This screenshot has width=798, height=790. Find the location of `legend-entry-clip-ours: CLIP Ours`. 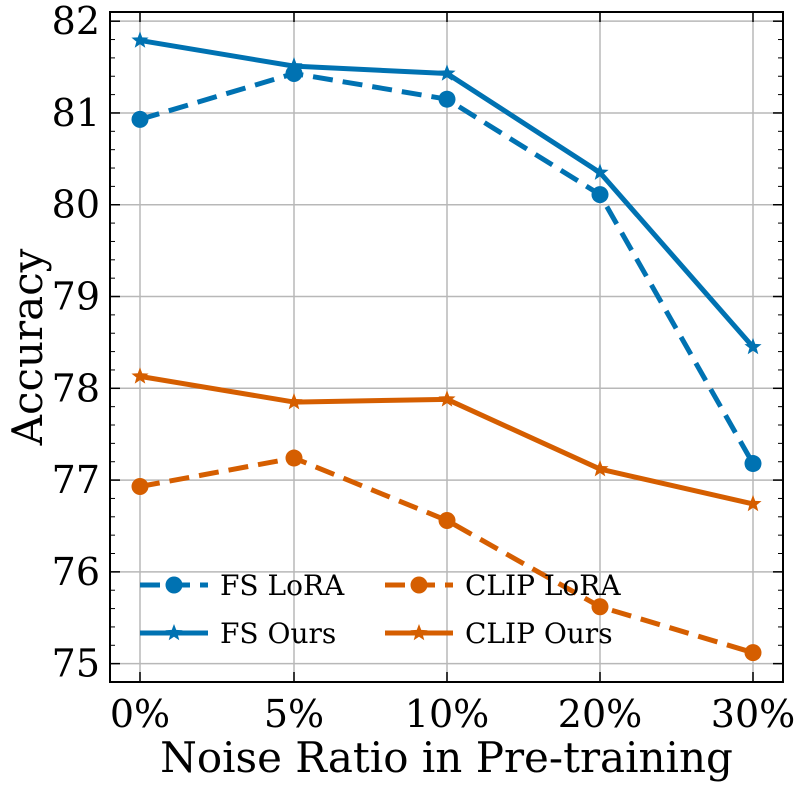

legend-entry-clip-ours: CLIP Ours is located at coordinates (499, 633).